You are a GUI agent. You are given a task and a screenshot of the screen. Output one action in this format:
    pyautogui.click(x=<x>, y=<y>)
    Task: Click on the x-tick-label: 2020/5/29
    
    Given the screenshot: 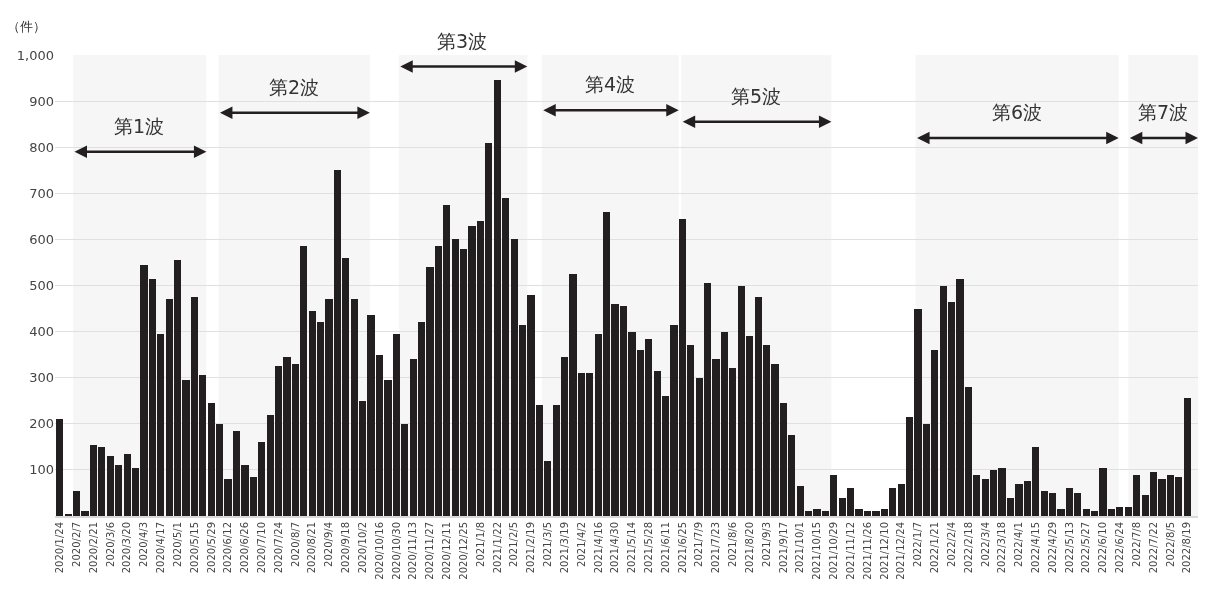 What is the action you would take?
    pyautogui.click(x=211, y=548)
    